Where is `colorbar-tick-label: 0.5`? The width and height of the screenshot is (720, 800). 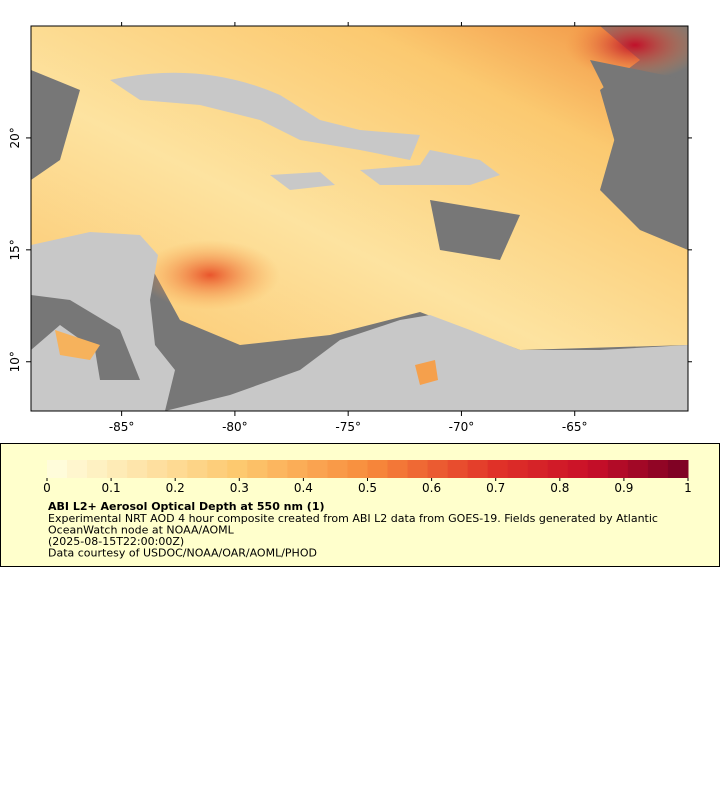 colorbar-tick-label: 0.5 is located at coordinates (367, 488).